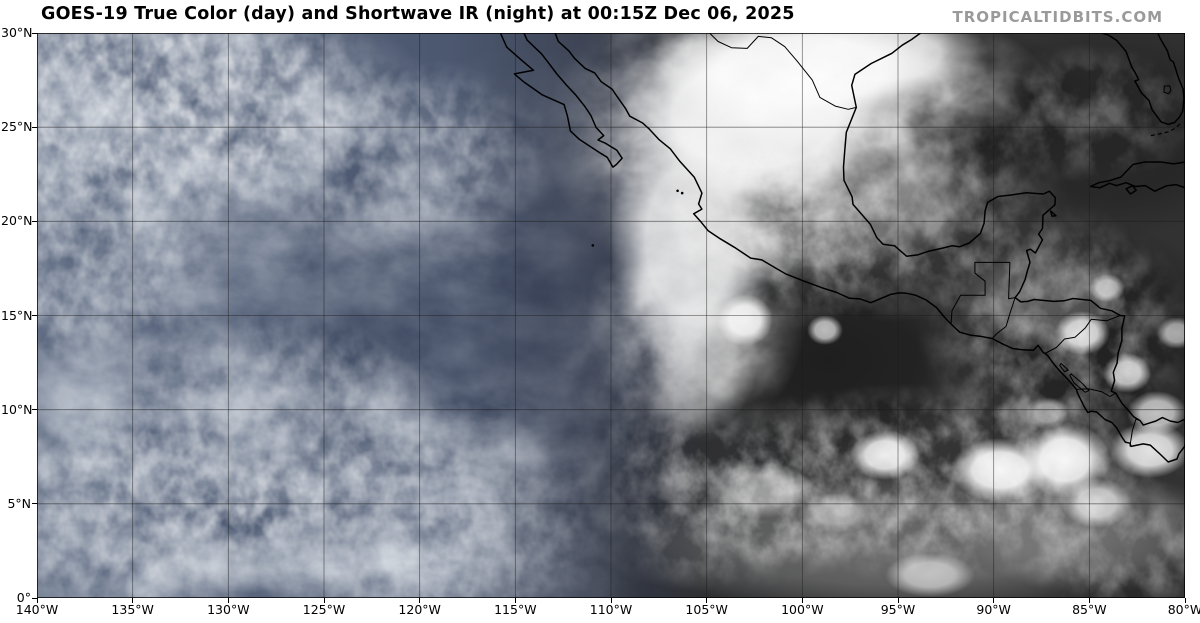 The width and height of the screenshot is (1200, 623). Describe the element at coordinates (1053, 213) in the screenshot. I see `cozumel` at that location.